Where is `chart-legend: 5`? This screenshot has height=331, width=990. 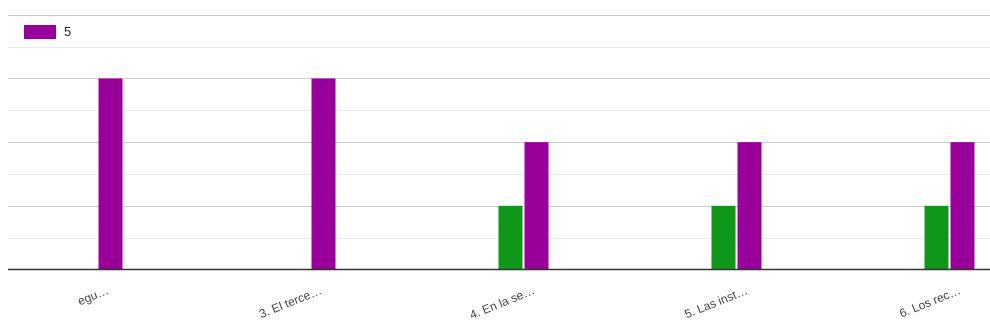
chart-legend: 5 is located at coordinates (47, 31).